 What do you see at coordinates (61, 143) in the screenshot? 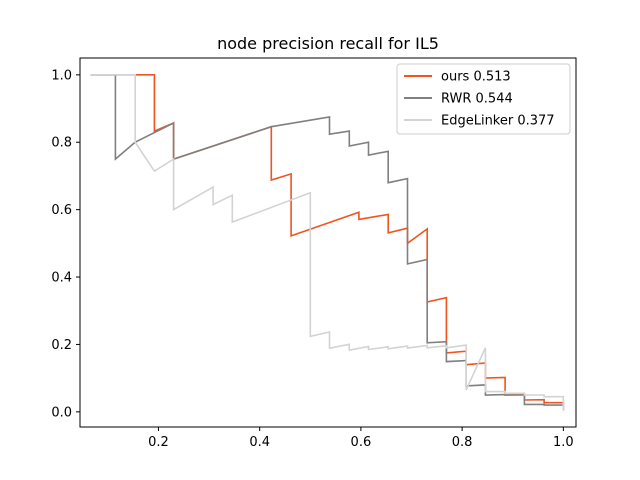
I see `y-tick-label: 0.8` at bounding box center [61, 143].